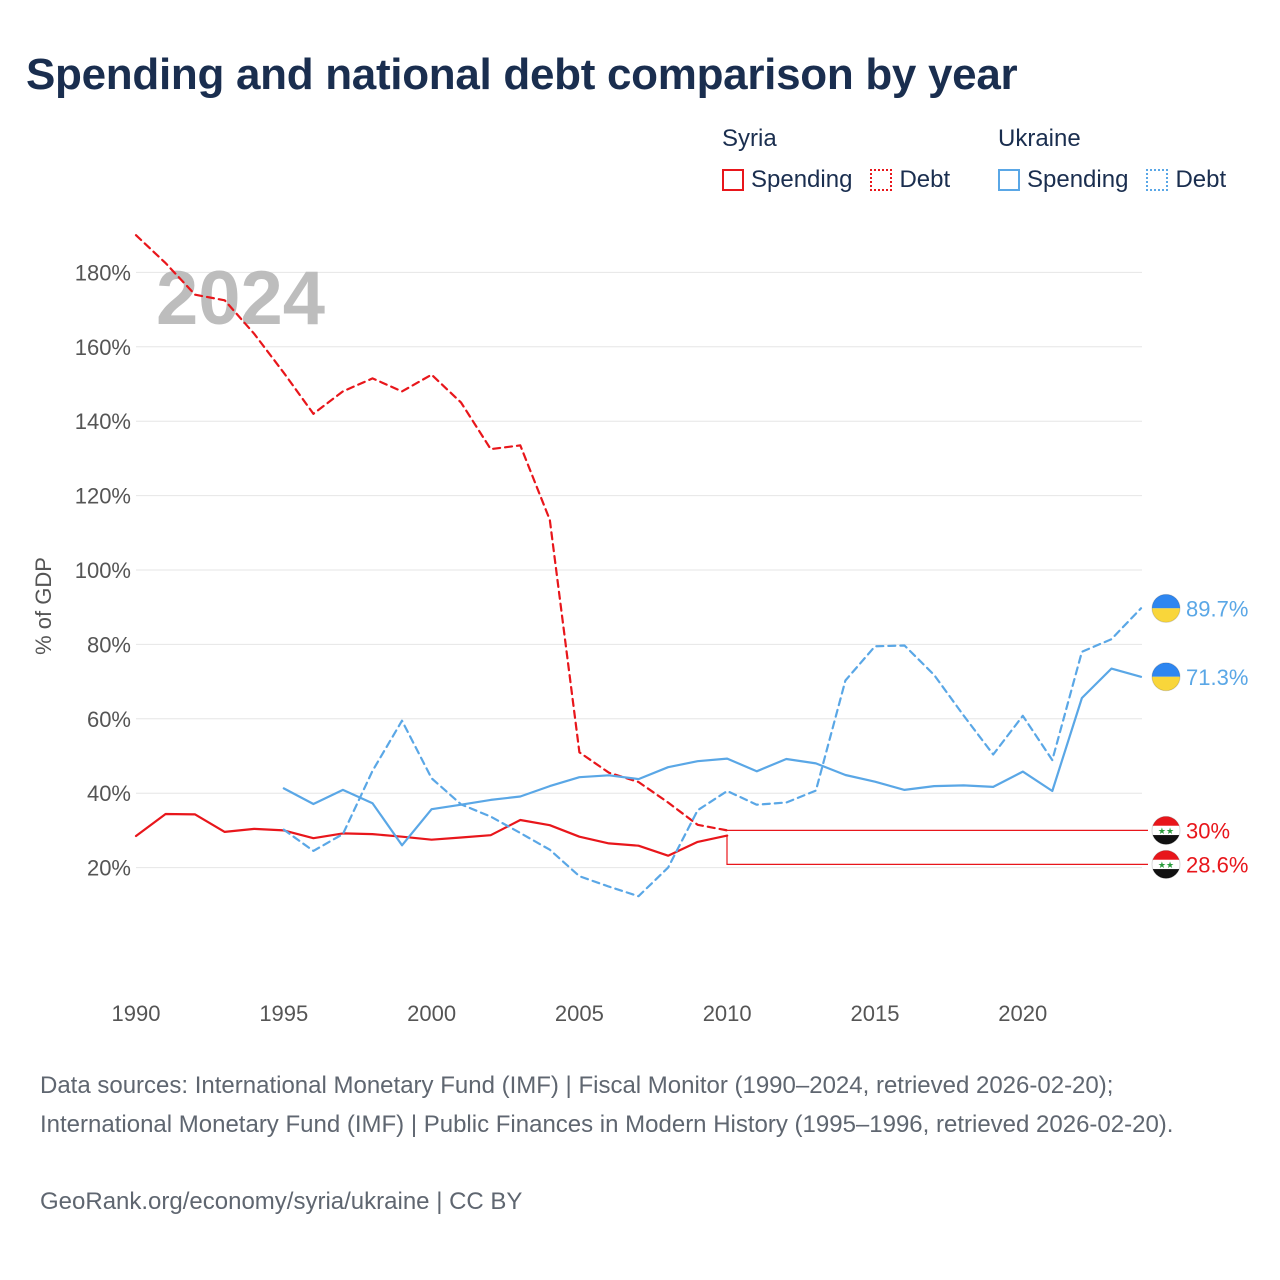  Describe the element at coordinates (240, 298) in the screenshot. I see `year-watermark: 2024` at that location.